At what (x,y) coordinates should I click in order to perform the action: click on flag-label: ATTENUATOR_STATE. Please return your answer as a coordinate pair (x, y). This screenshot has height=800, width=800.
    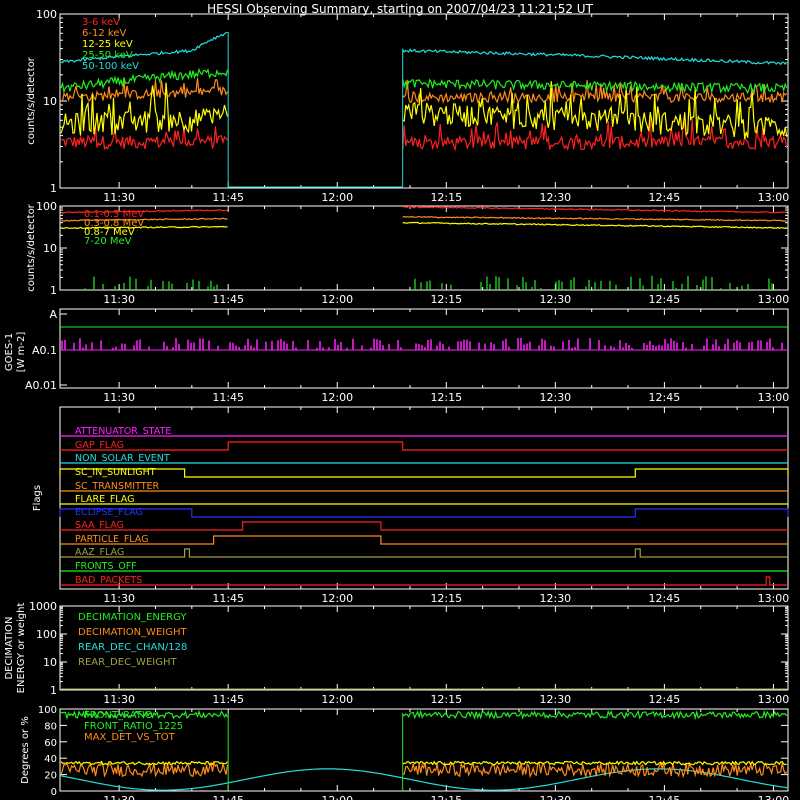
    Looking at the image, I should click on (123, 431).